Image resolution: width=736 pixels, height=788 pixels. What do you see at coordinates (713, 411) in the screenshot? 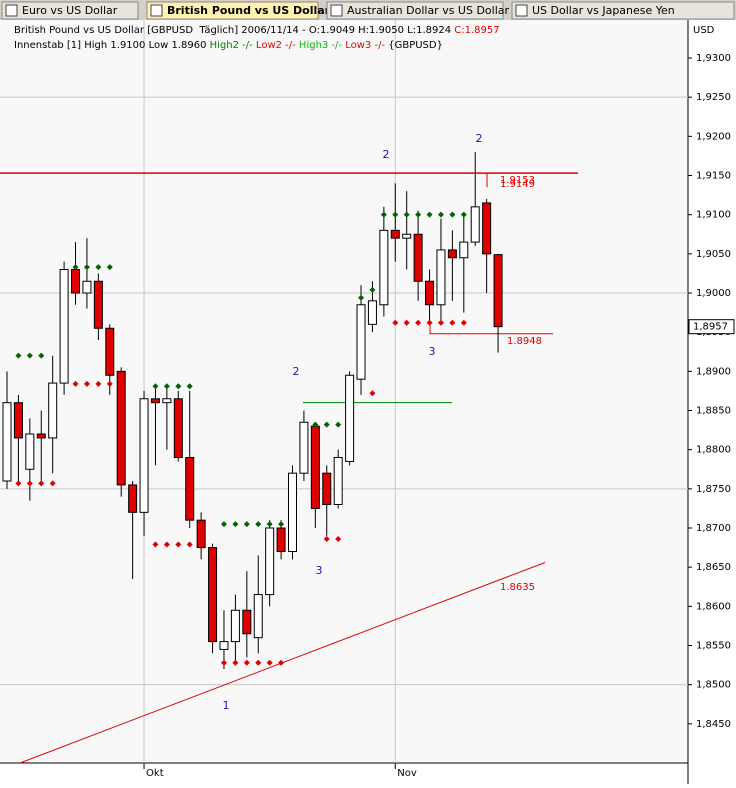
I see `y-tick-label: 1,8850` at bounding box center [713, 411].